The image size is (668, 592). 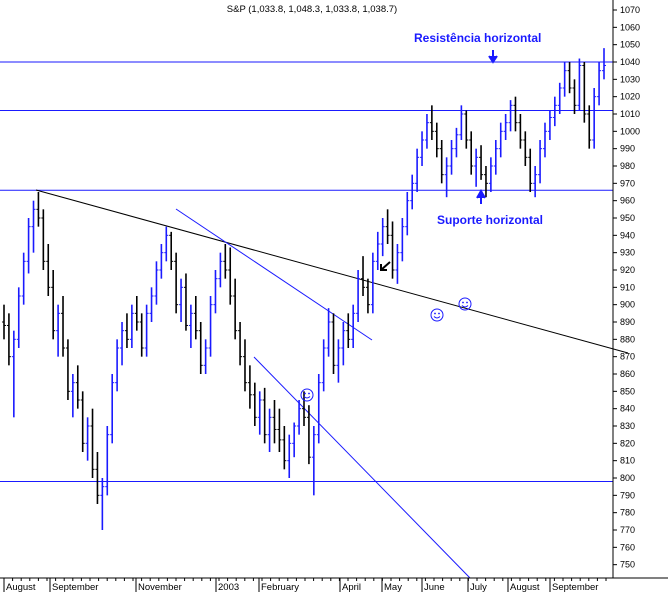 What do you see at coordinates (627, 339) in the screenshot?
I see `y-tick-label: 880` at bounding box center [627, 339].